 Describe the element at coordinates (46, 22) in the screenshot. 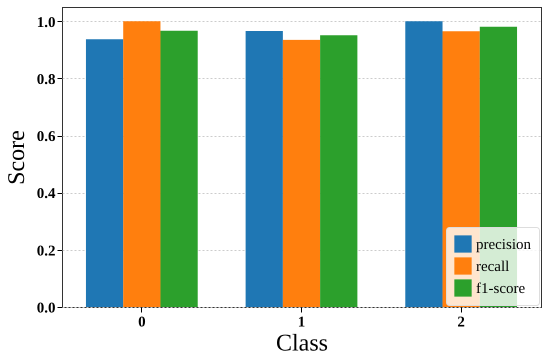

I see `y-tick-label: 1.0` at that location.